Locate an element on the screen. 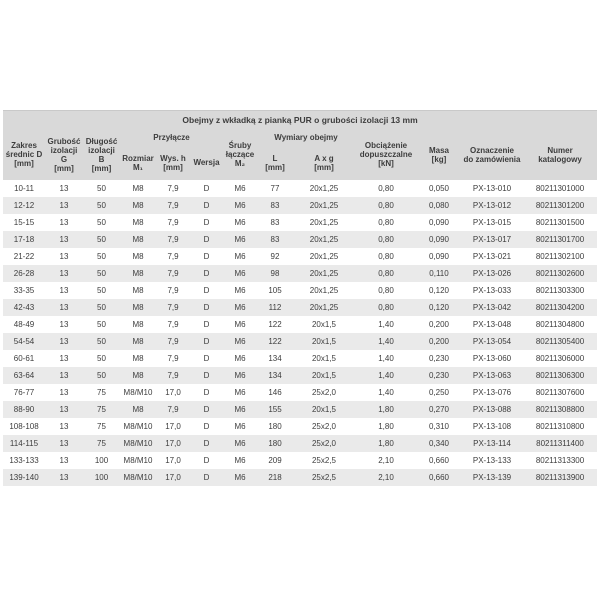  table-cell: 80211301000 is located at coordinates (560, 188).